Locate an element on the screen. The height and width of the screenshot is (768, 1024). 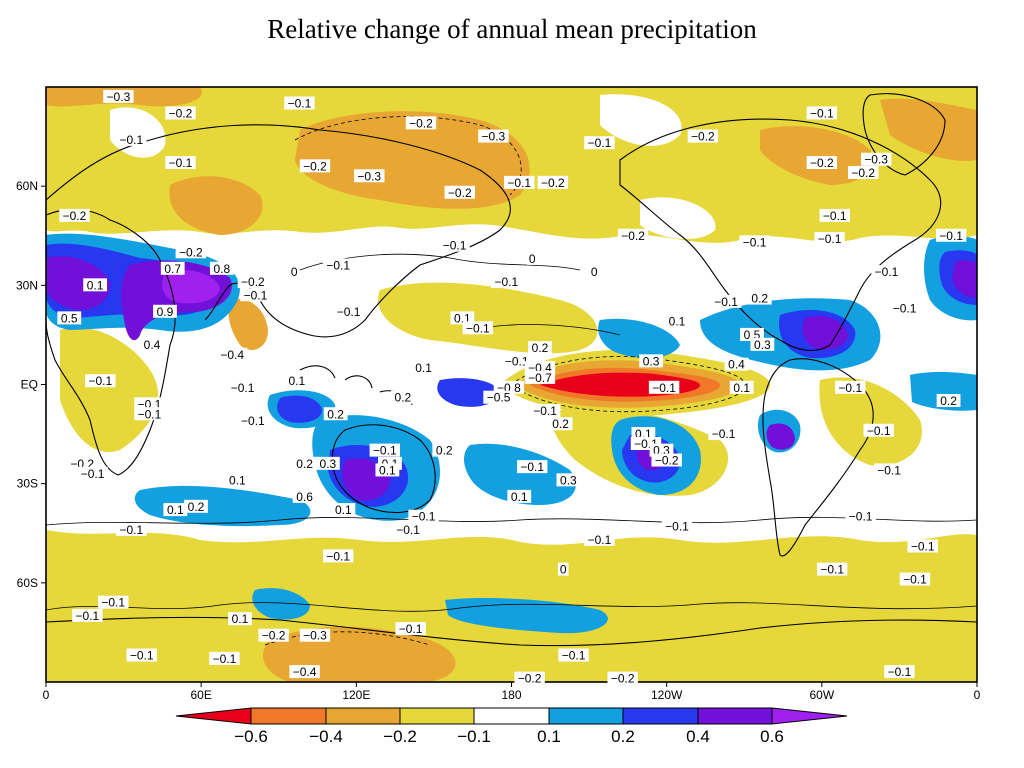
contour-label: 0 is located at coordinates (563, 569).